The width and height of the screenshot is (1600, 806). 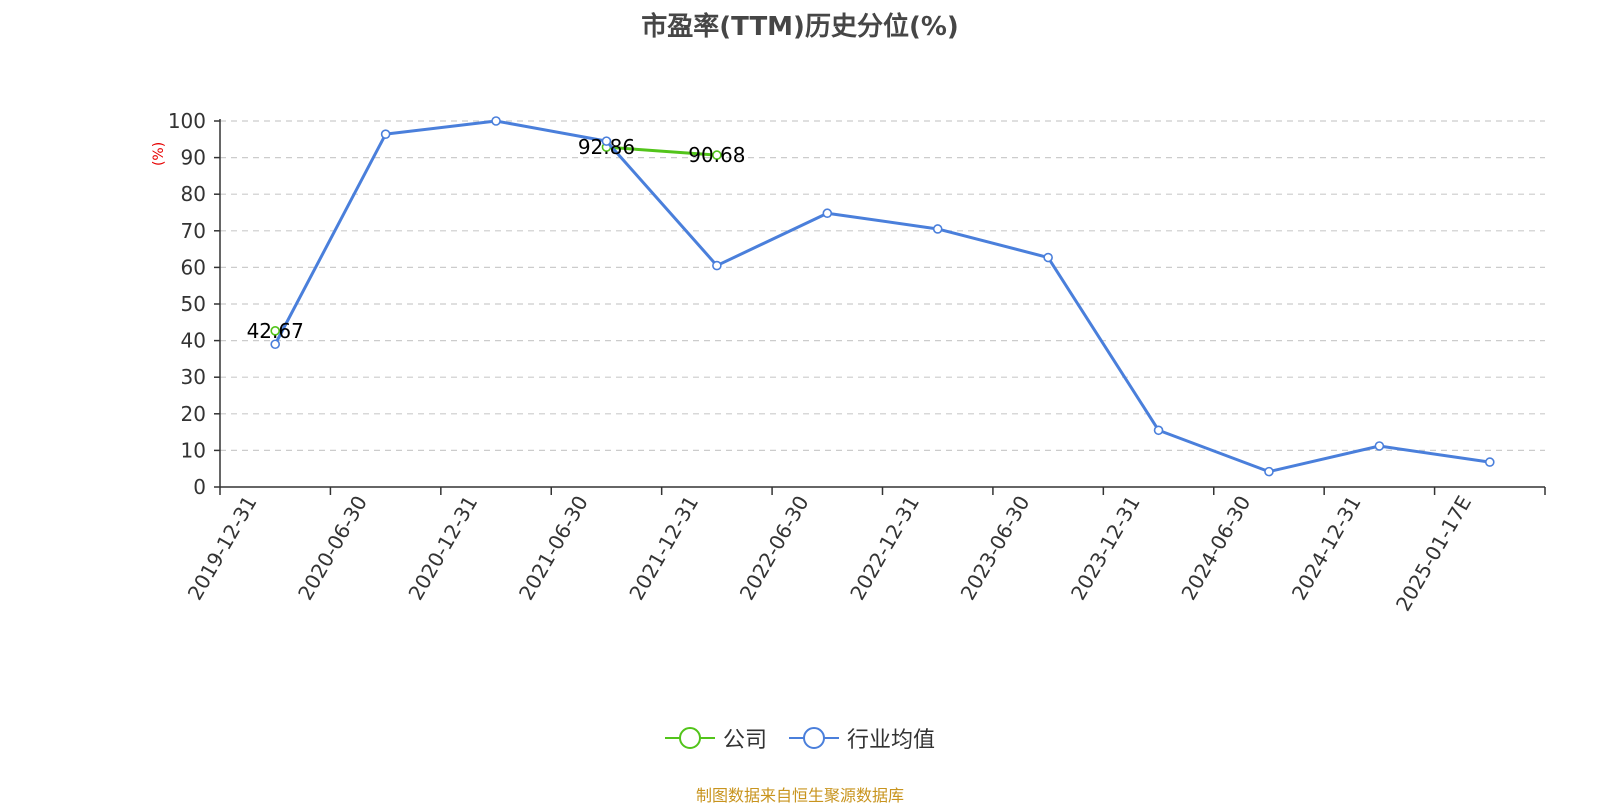 I want to click on data-label: 92.86, so click(x=606, y=147).